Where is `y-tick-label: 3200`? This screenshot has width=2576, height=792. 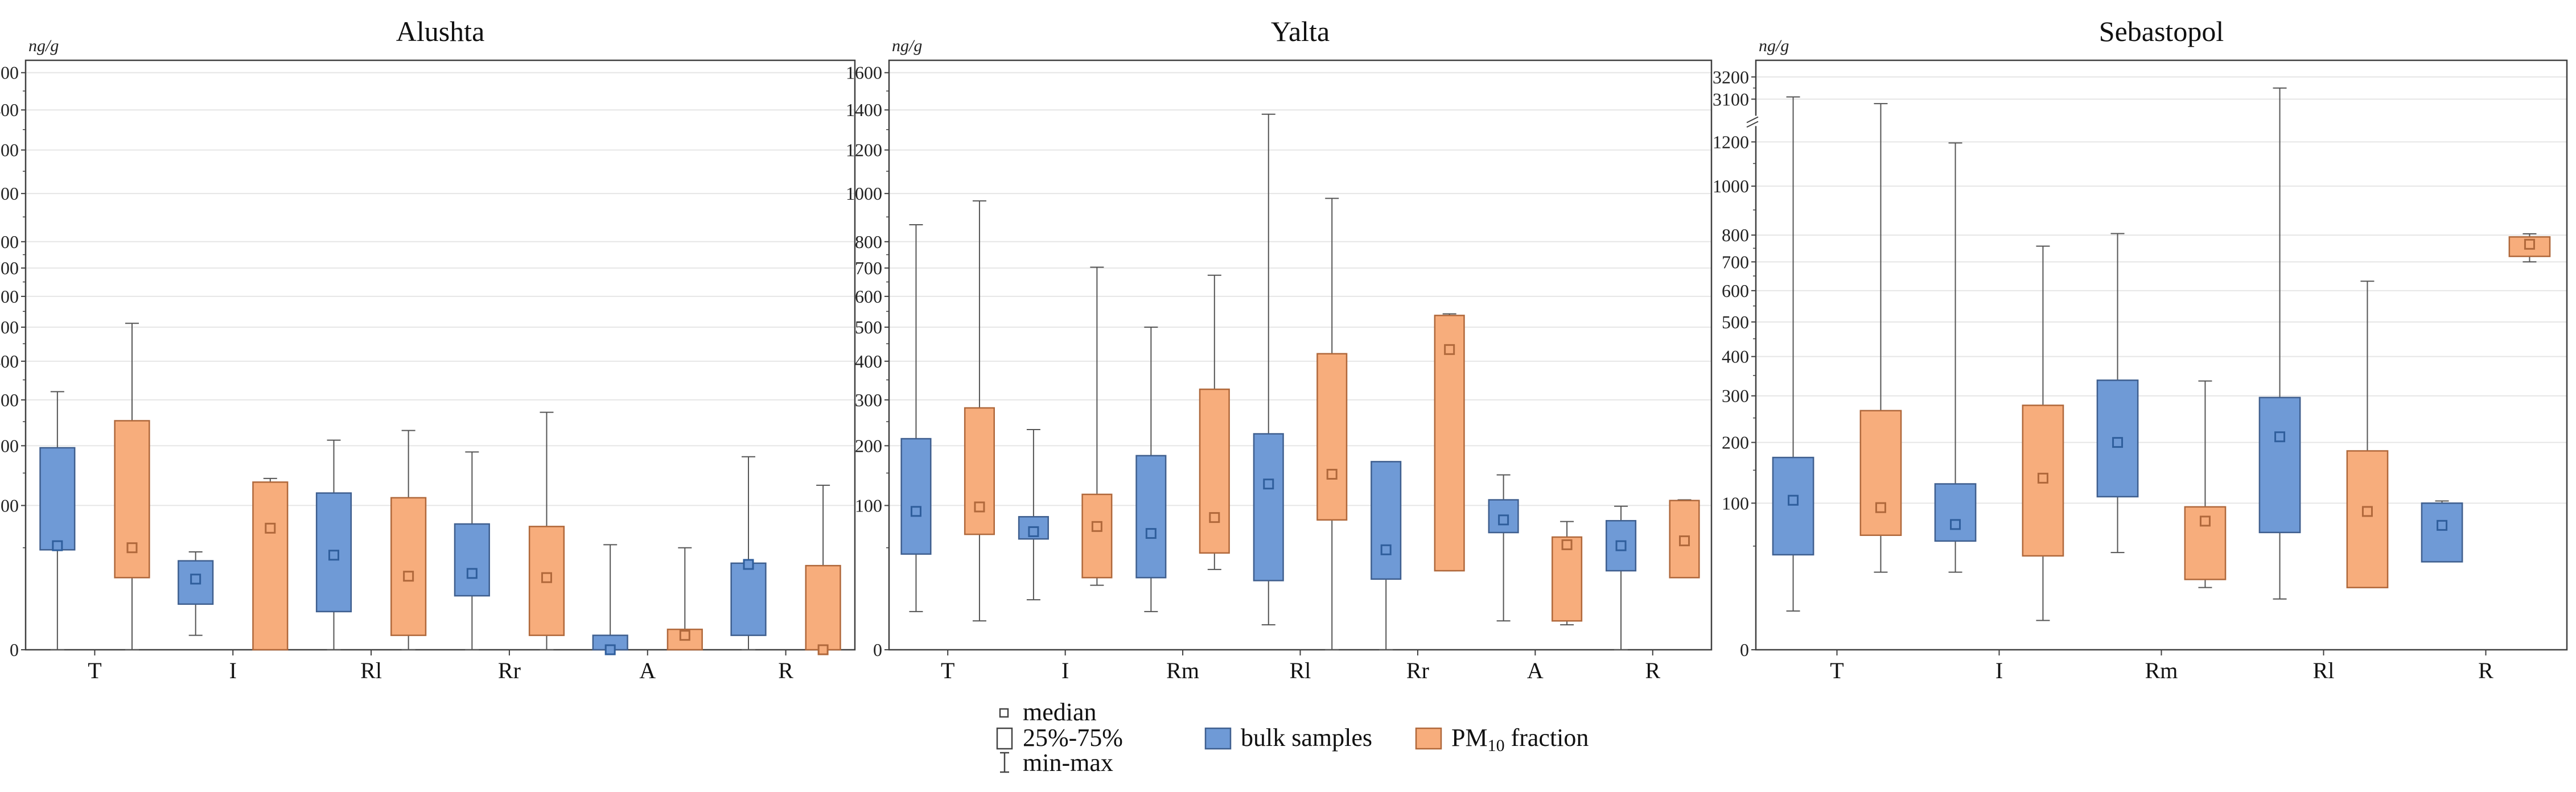
y-tick-label: 3200 is located at coordinates (1731, 77).